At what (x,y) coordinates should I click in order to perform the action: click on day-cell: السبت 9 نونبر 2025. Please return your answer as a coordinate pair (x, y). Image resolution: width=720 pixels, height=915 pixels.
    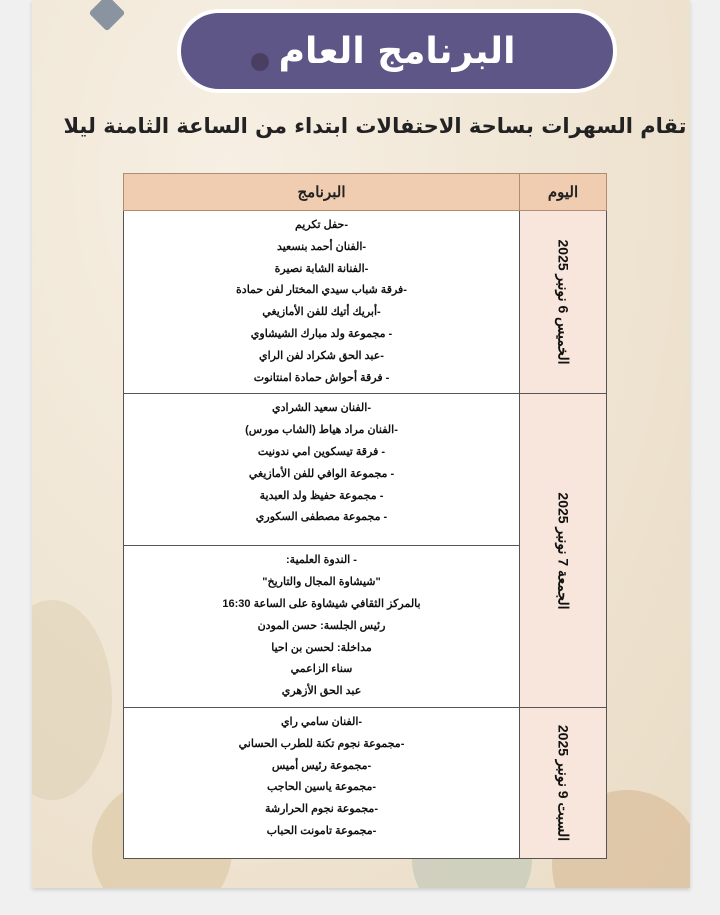
    Looking at the image, I should click on (563, 782).